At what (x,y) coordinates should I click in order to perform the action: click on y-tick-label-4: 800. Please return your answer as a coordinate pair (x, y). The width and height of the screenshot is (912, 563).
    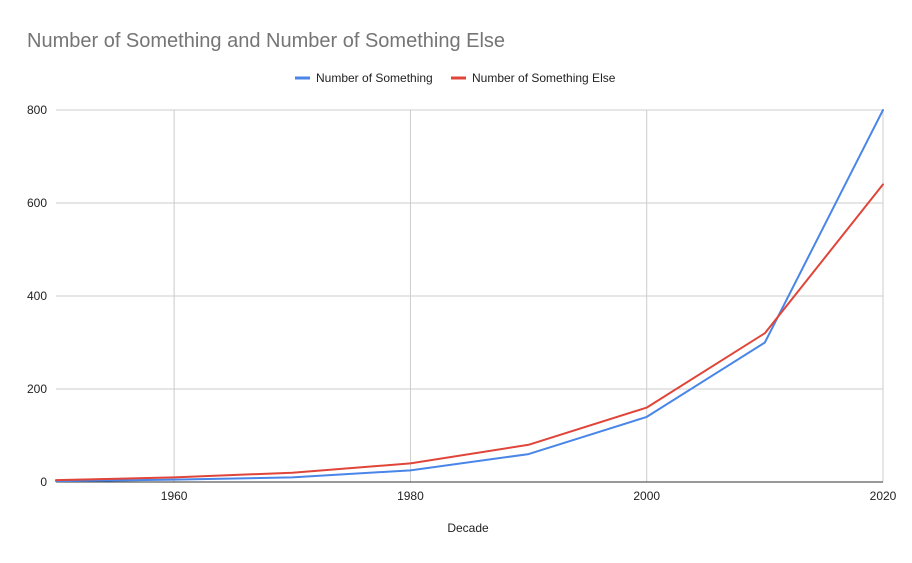
    Looking at the image, I should click on (37, 110).